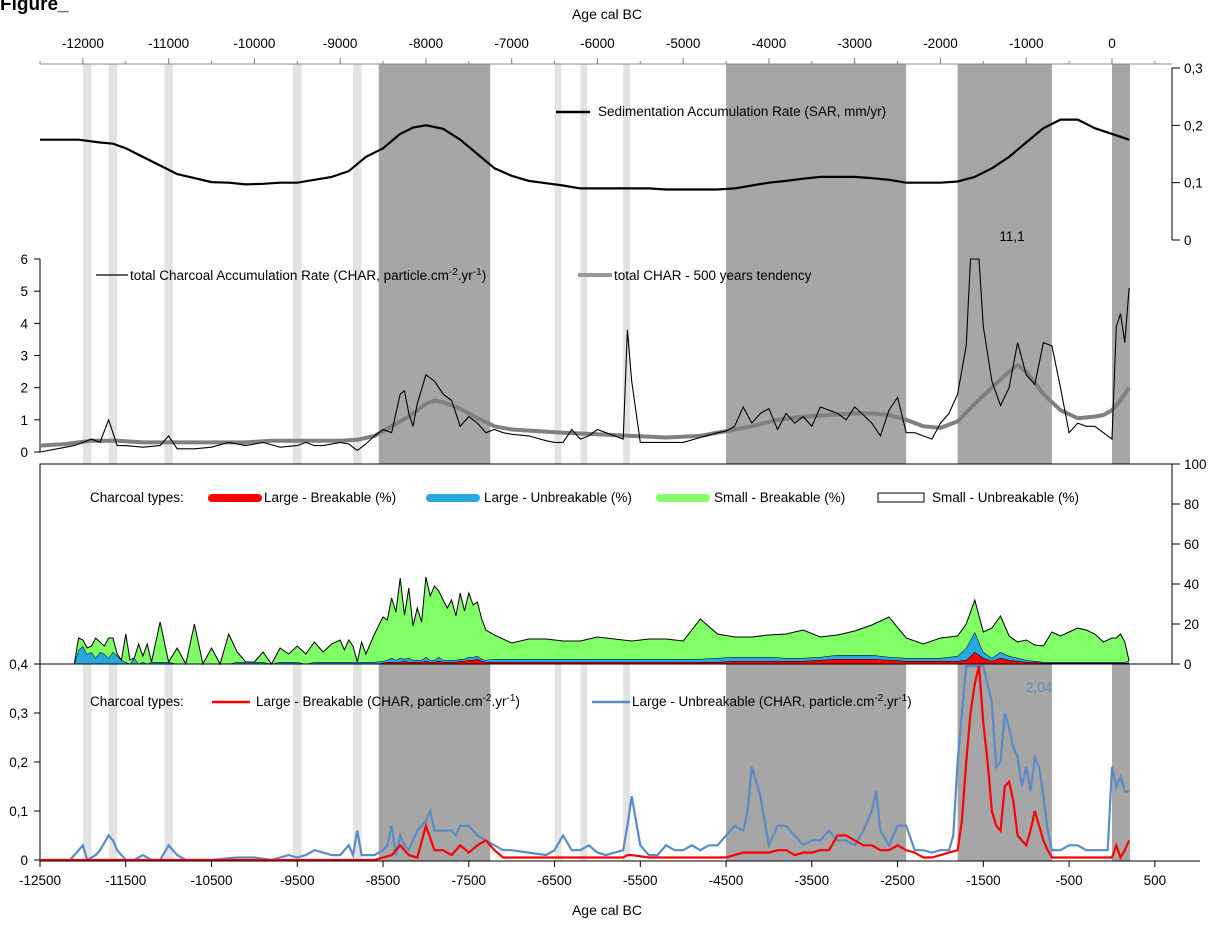 This screenshot has height=932, width=1224. I want to click on top-tick-label-12: 0, so click(1112, 43).